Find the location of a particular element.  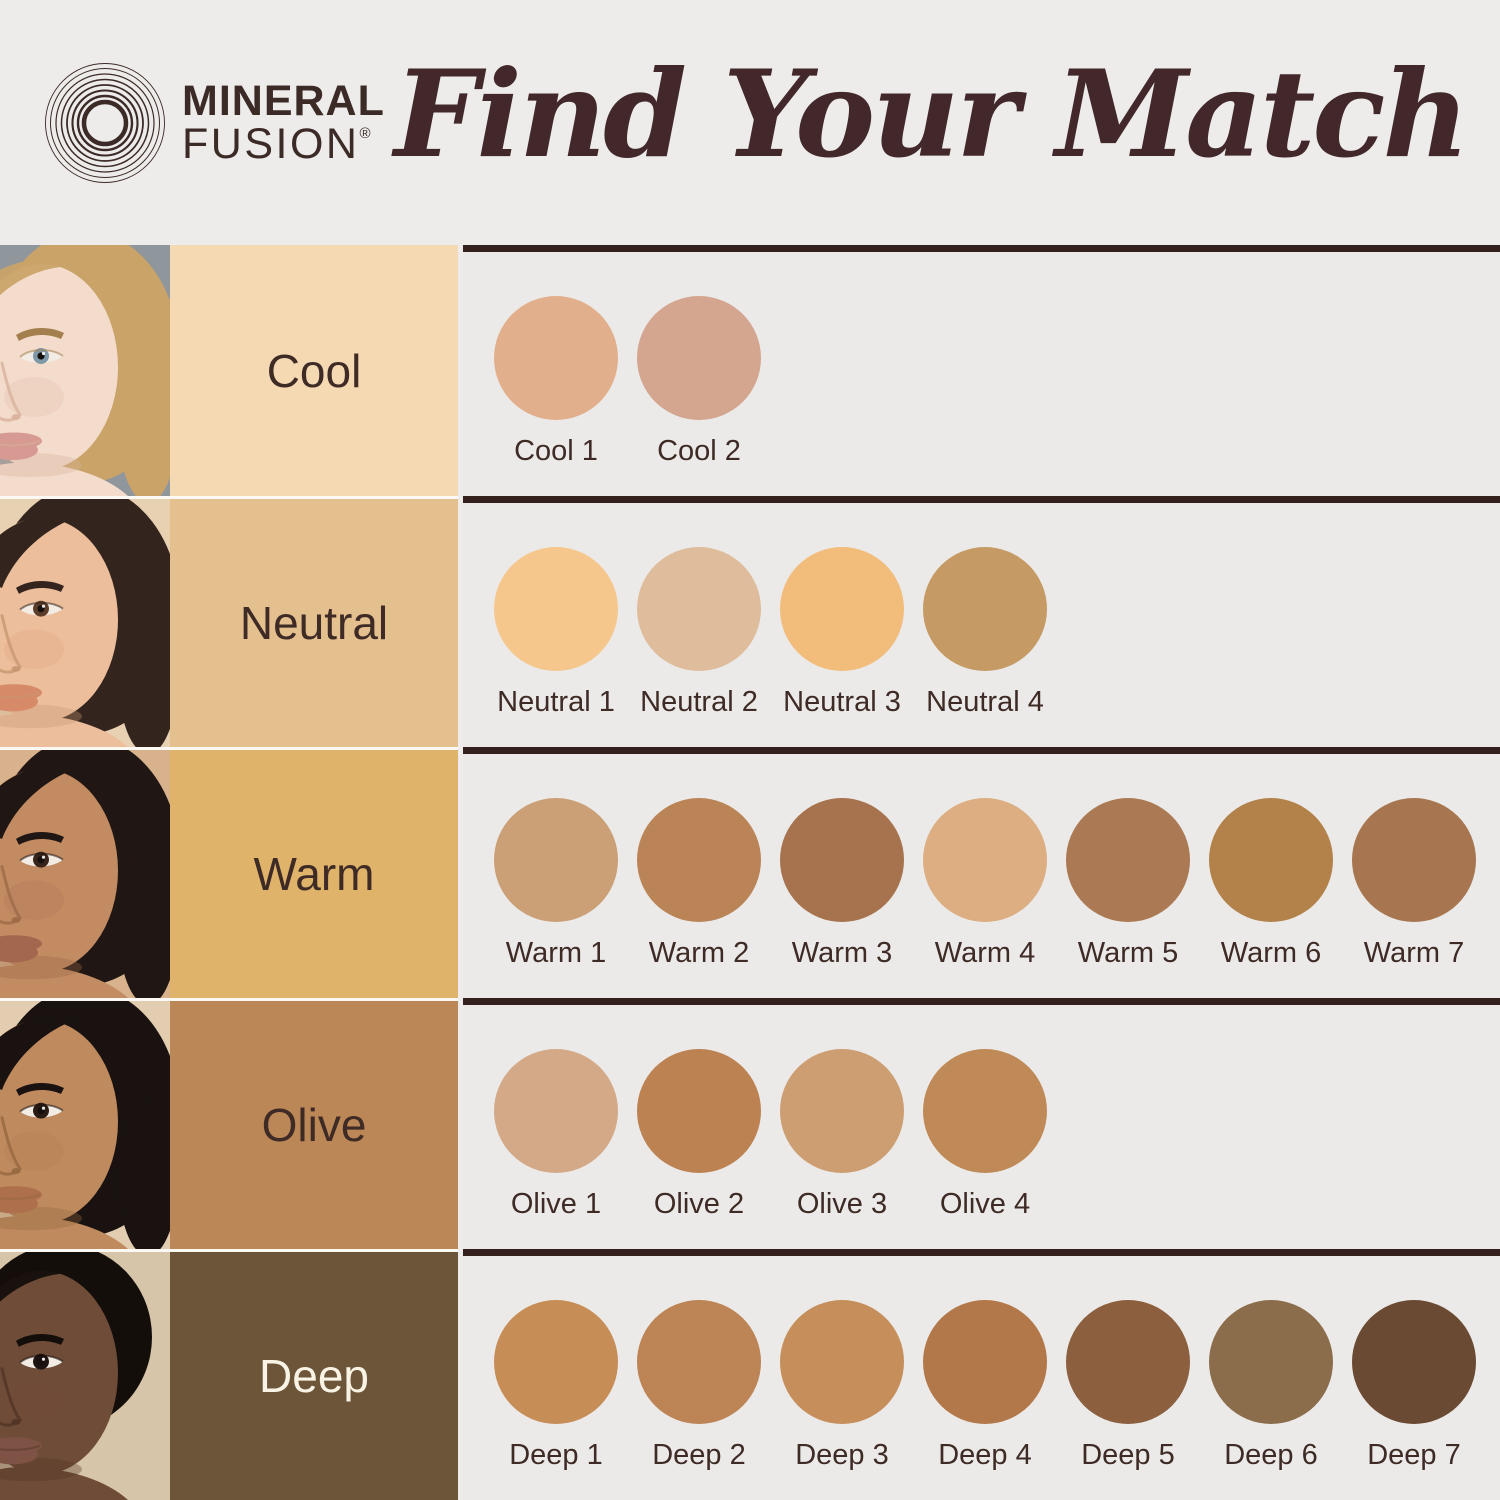

shade-swatch-neutral-4: Neutral 4 is located at coordinates (985, 633).